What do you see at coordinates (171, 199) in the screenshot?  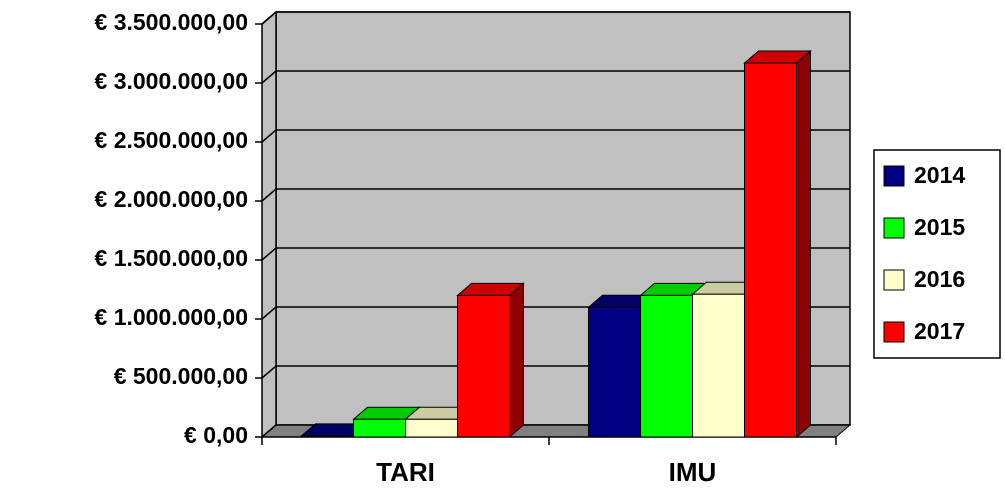 I see `y-tick-label: € 2.000.000,00` at bounding box center [171, 199].